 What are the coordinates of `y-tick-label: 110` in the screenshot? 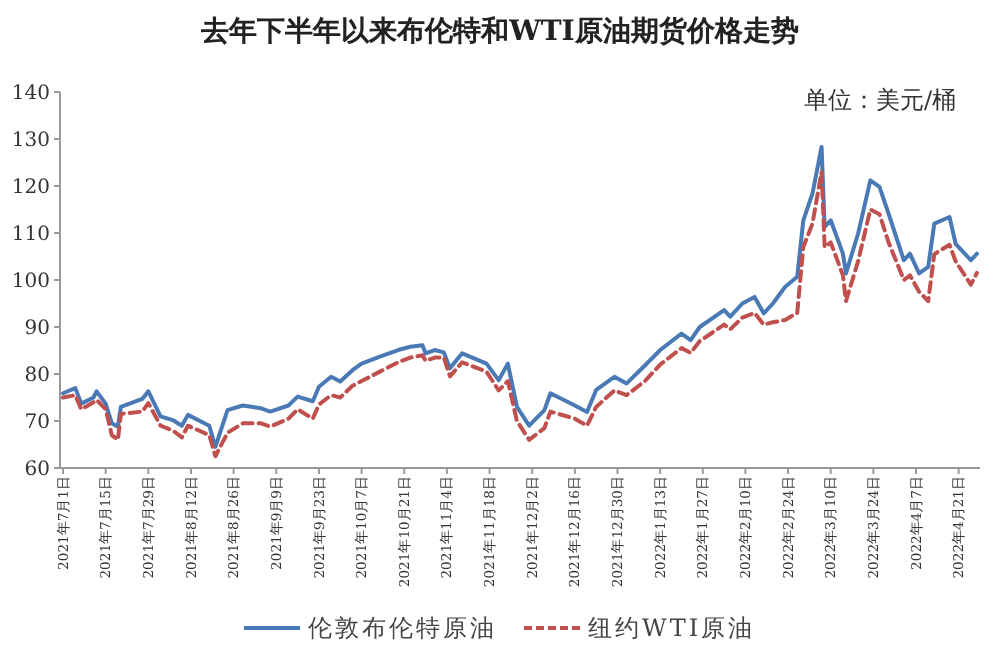 It's located at (30, 235).